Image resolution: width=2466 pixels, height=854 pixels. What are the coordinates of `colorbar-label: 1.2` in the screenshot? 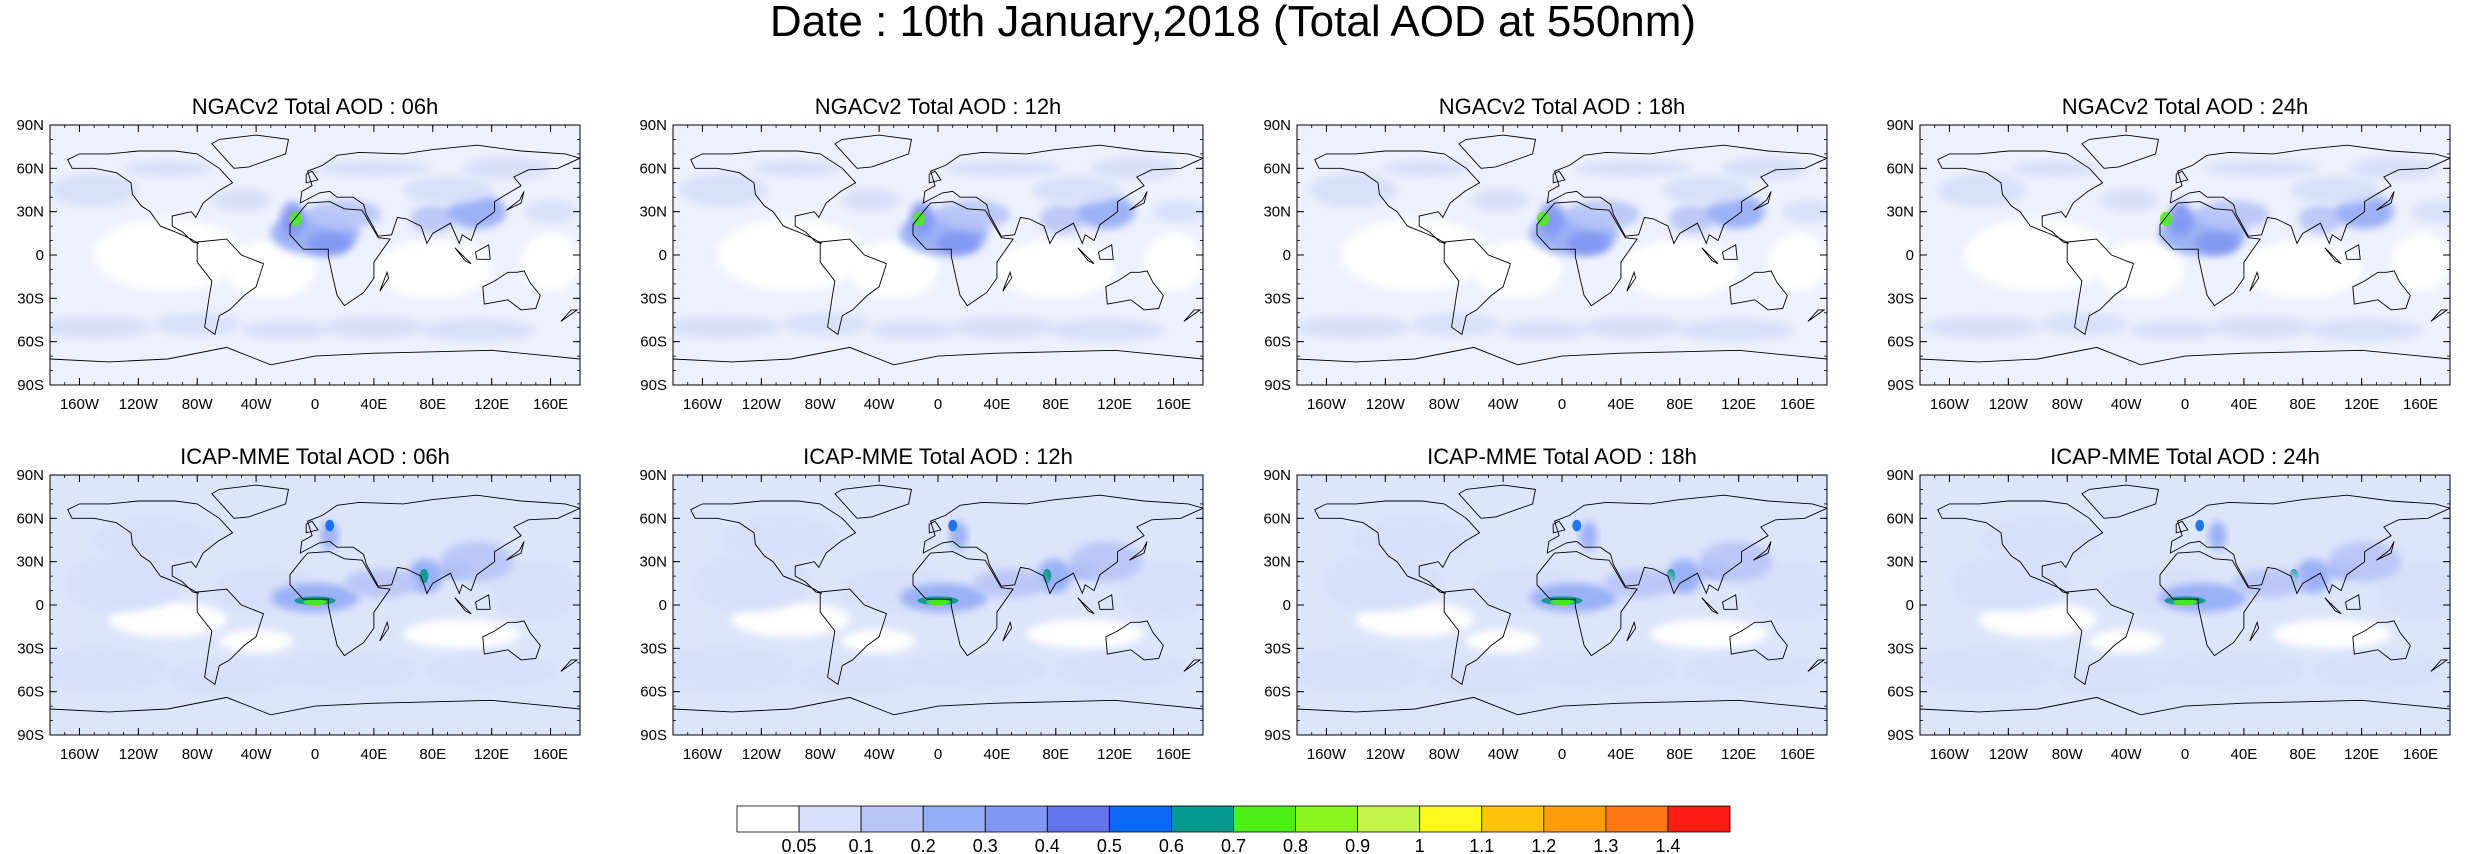 It's located at (1543, 845).